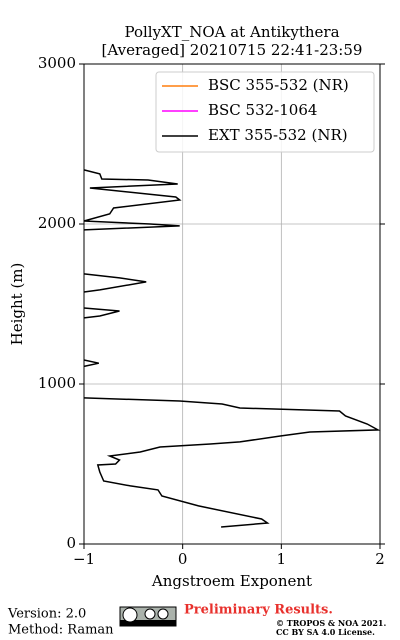 Image resolution: width=400 pixels, height=640 pixels. I want to click on y-tick-label: 0, so click(71, 543).